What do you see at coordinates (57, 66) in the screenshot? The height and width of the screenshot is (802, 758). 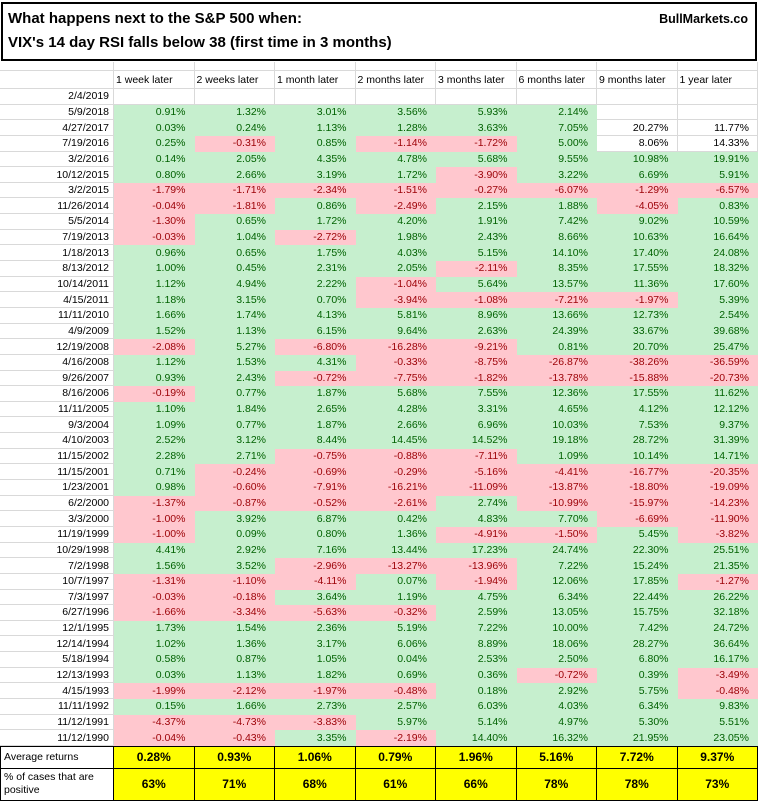 I see `spacer-cell` at bounding box center [57, 66].